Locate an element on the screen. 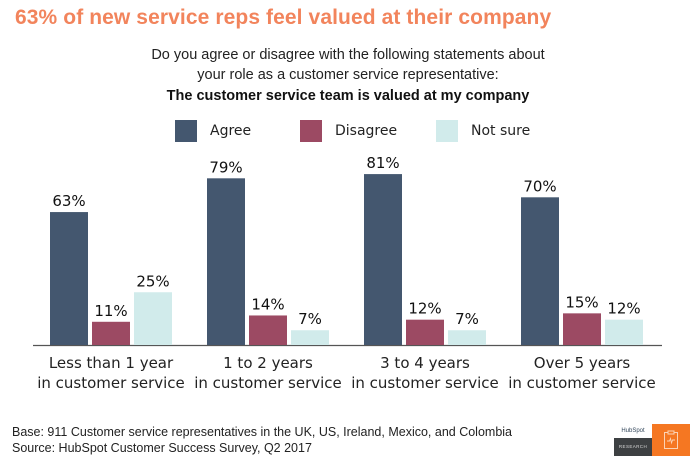  value-label-disagree-3: 12% is located at coordinates (424, 309).